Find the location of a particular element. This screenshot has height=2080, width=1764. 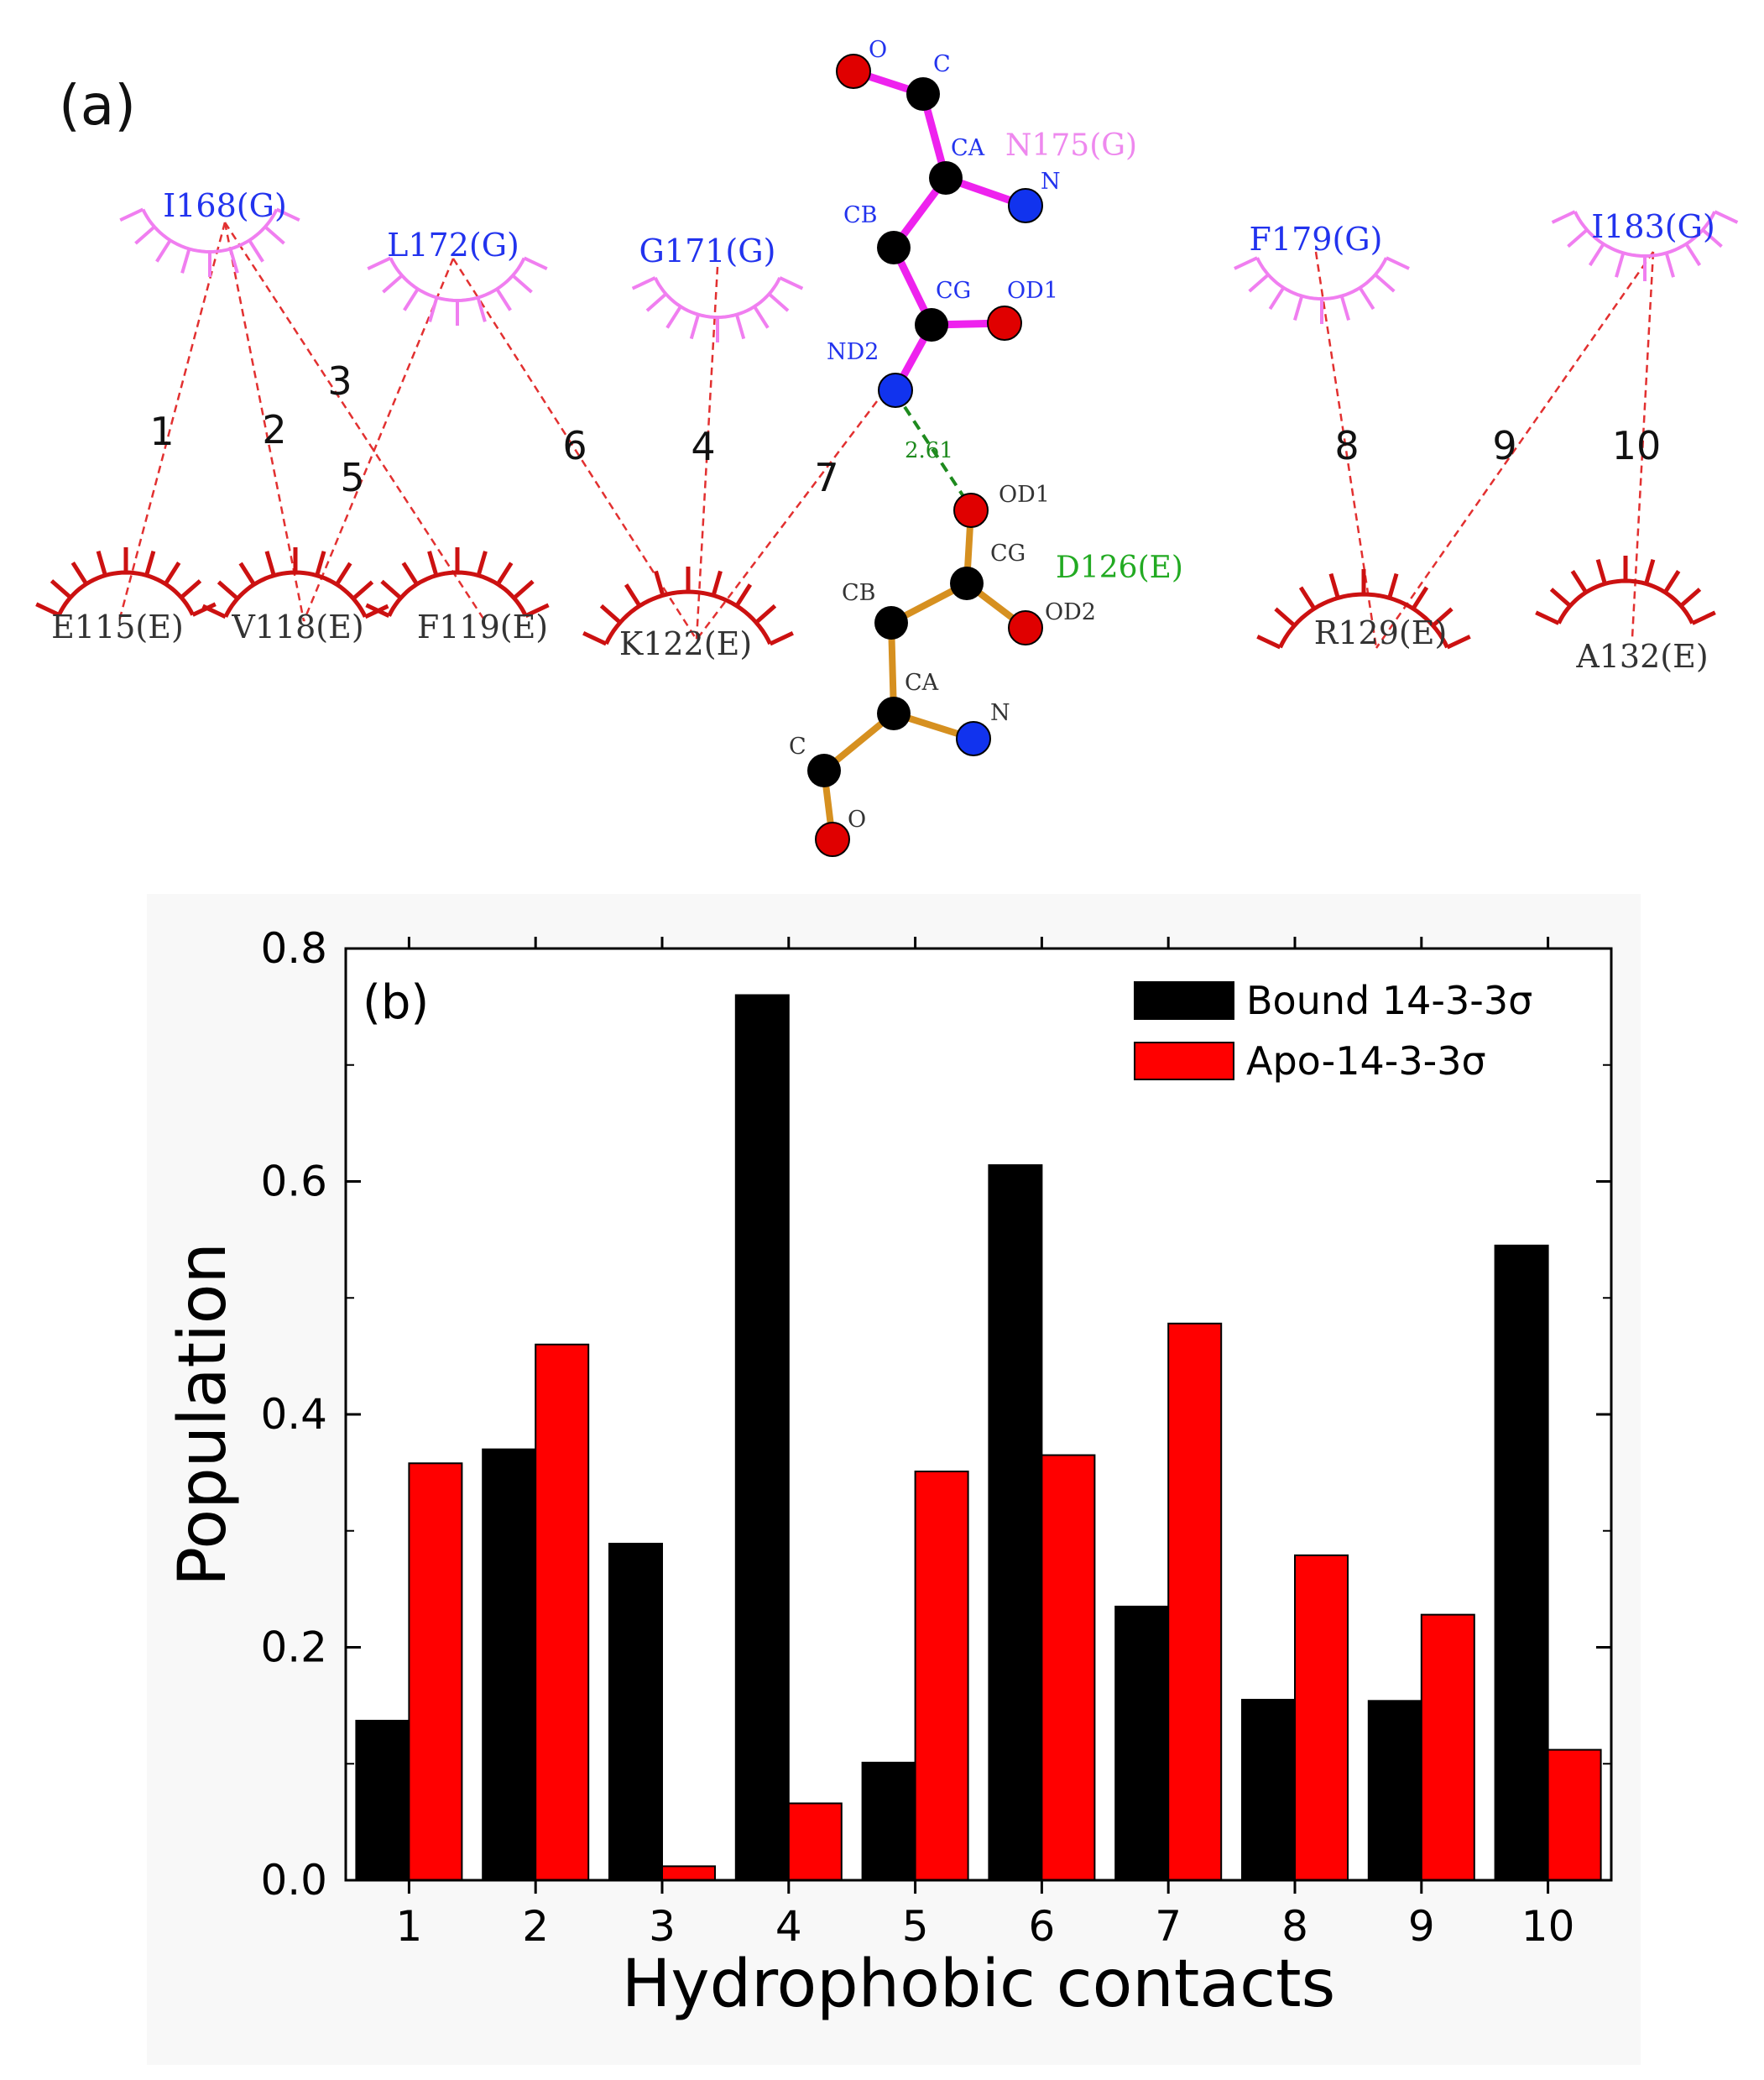

atom-d126-od1 is located at coordinates (971, 510).